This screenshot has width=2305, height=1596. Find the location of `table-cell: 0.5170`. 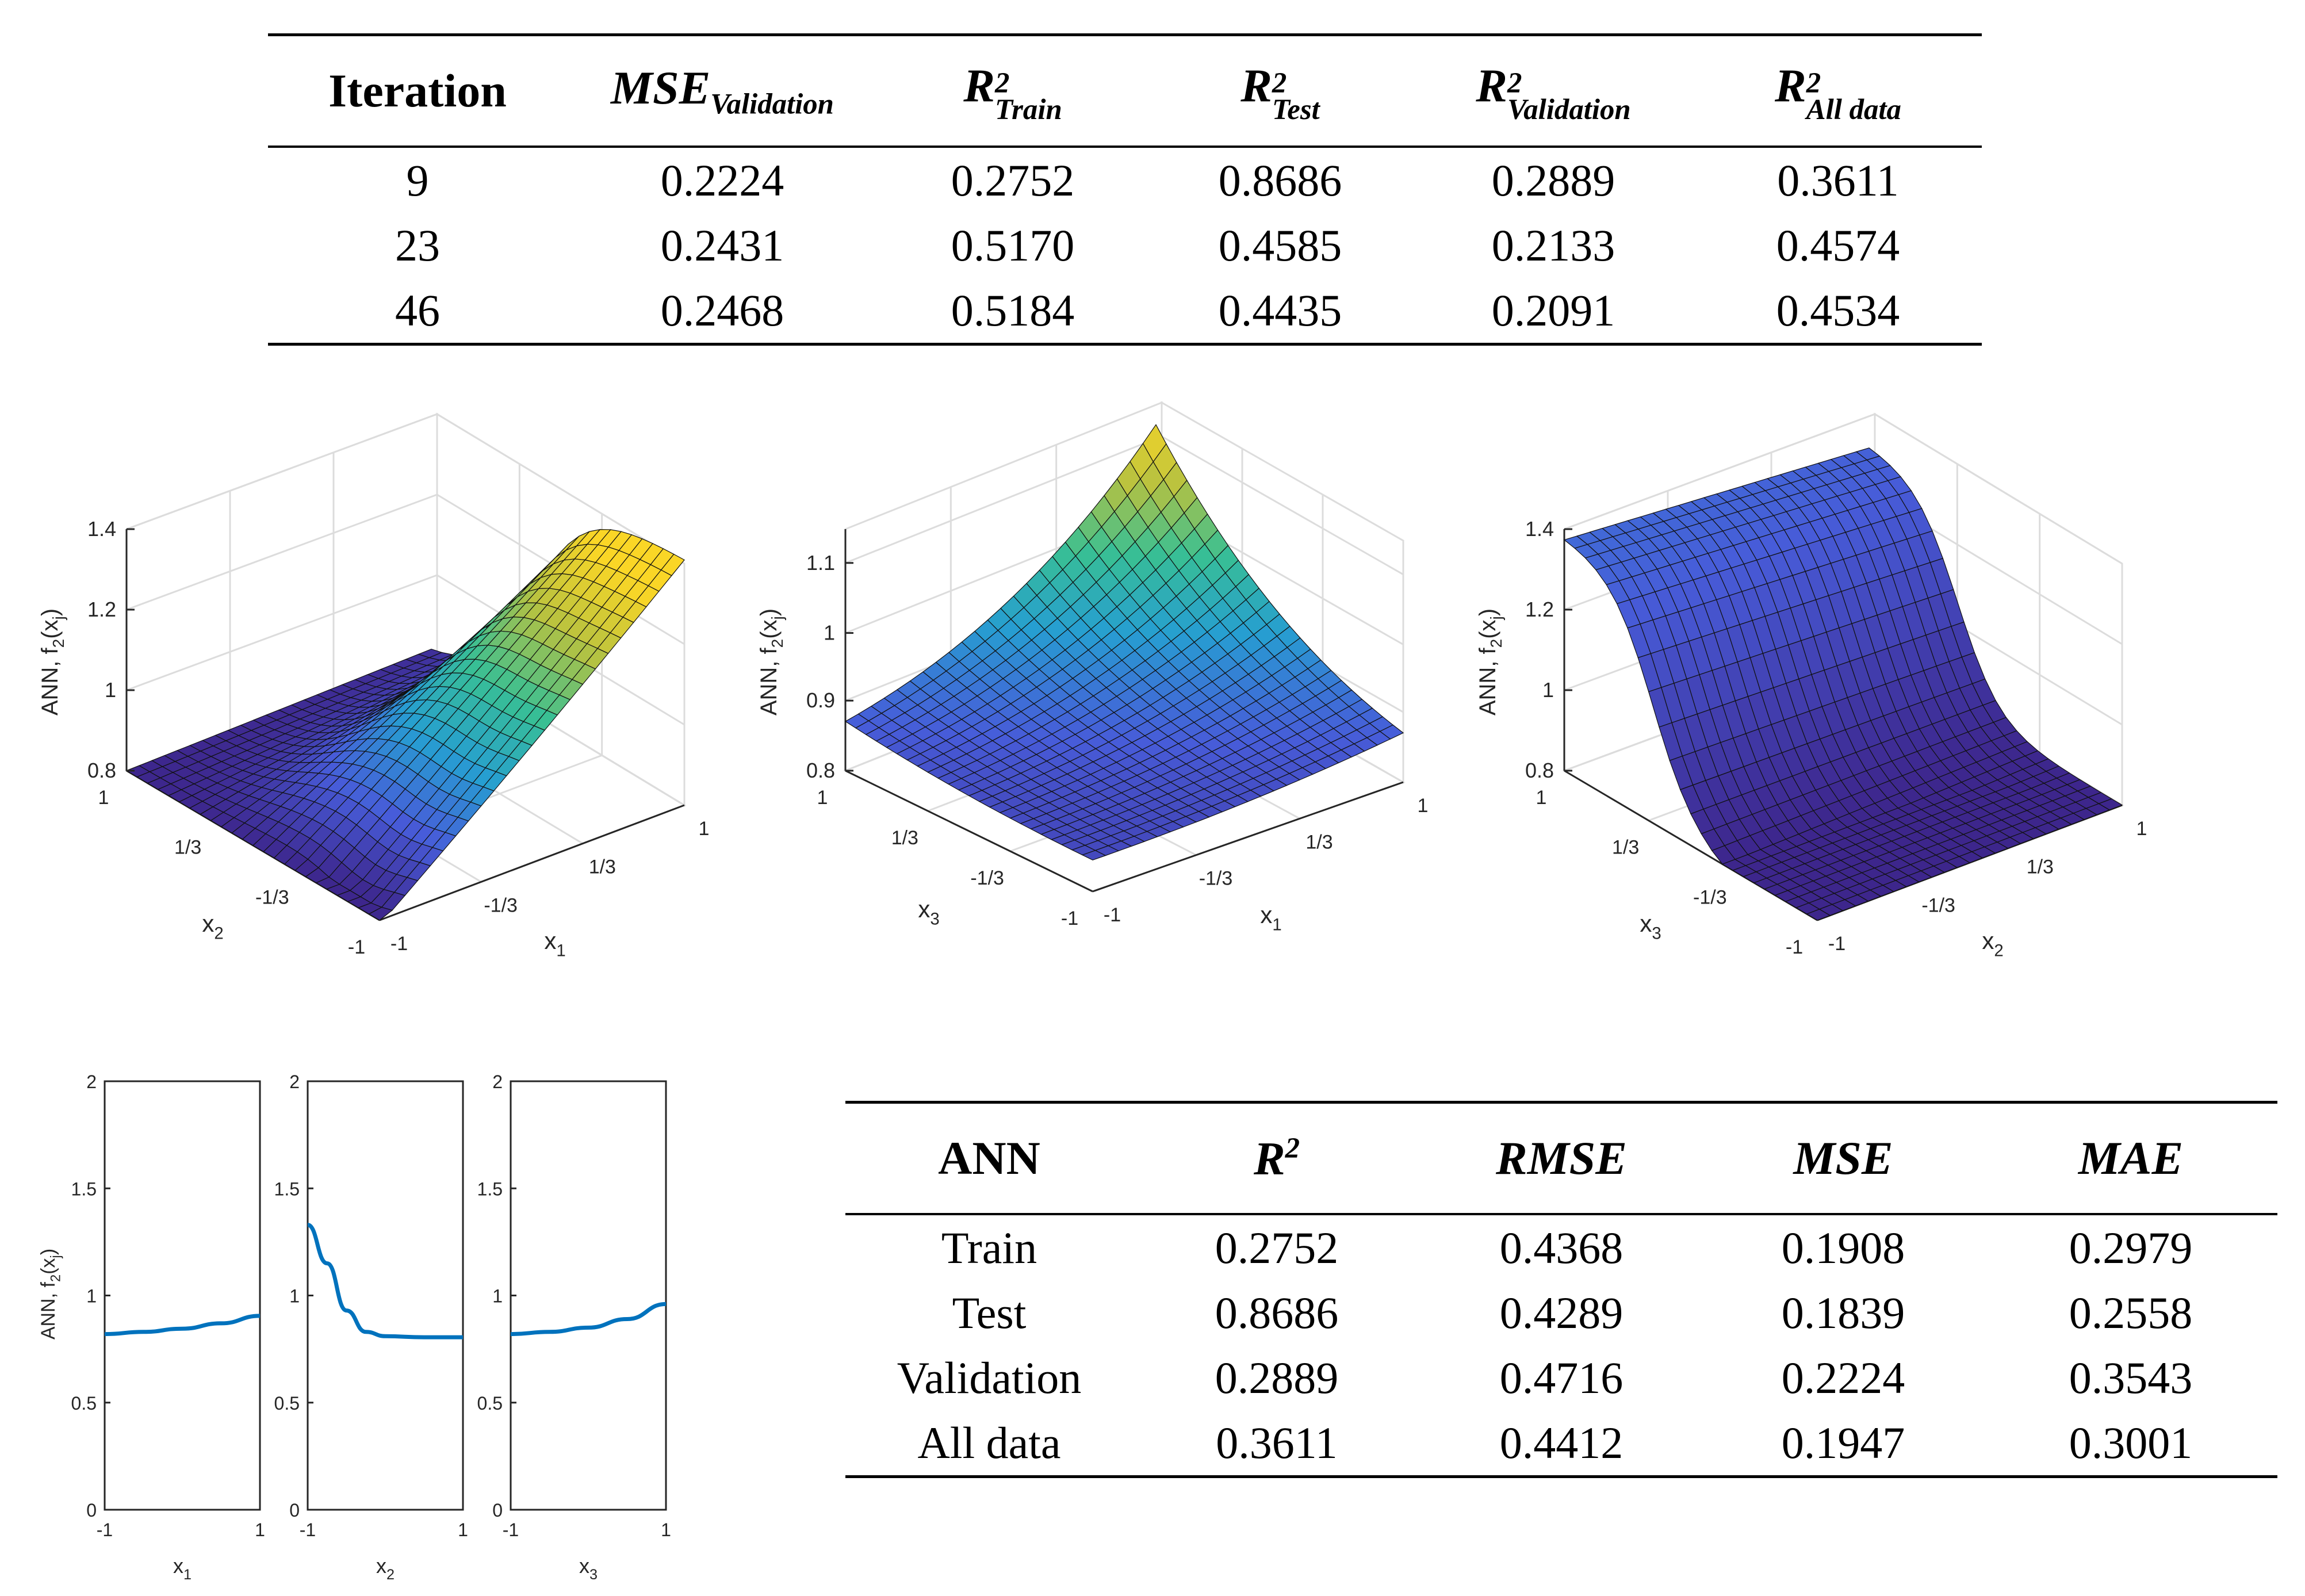

table-cell: 0.5170 is located at coordinates (1013, 245).